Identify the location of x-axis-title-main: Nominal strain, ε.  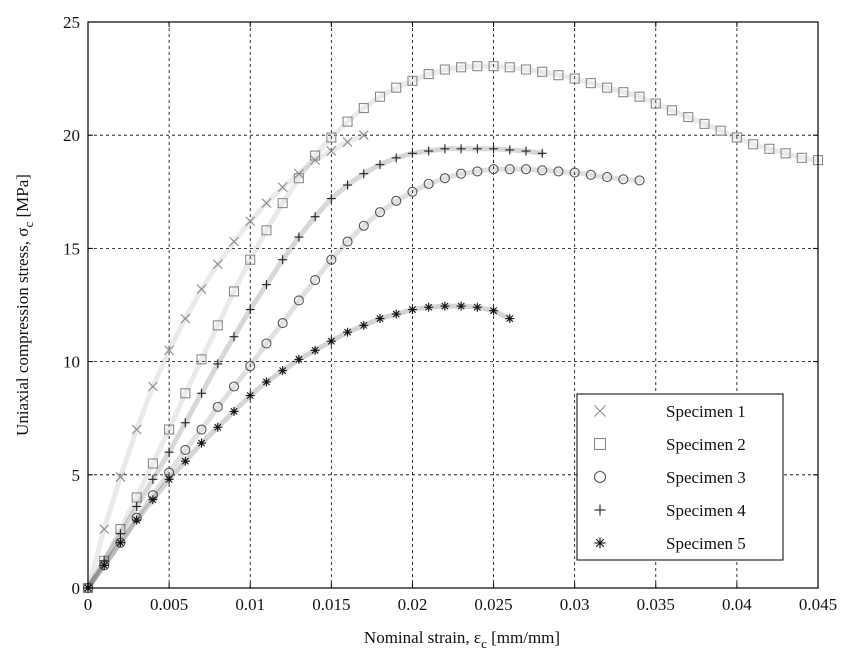
(422, 637).